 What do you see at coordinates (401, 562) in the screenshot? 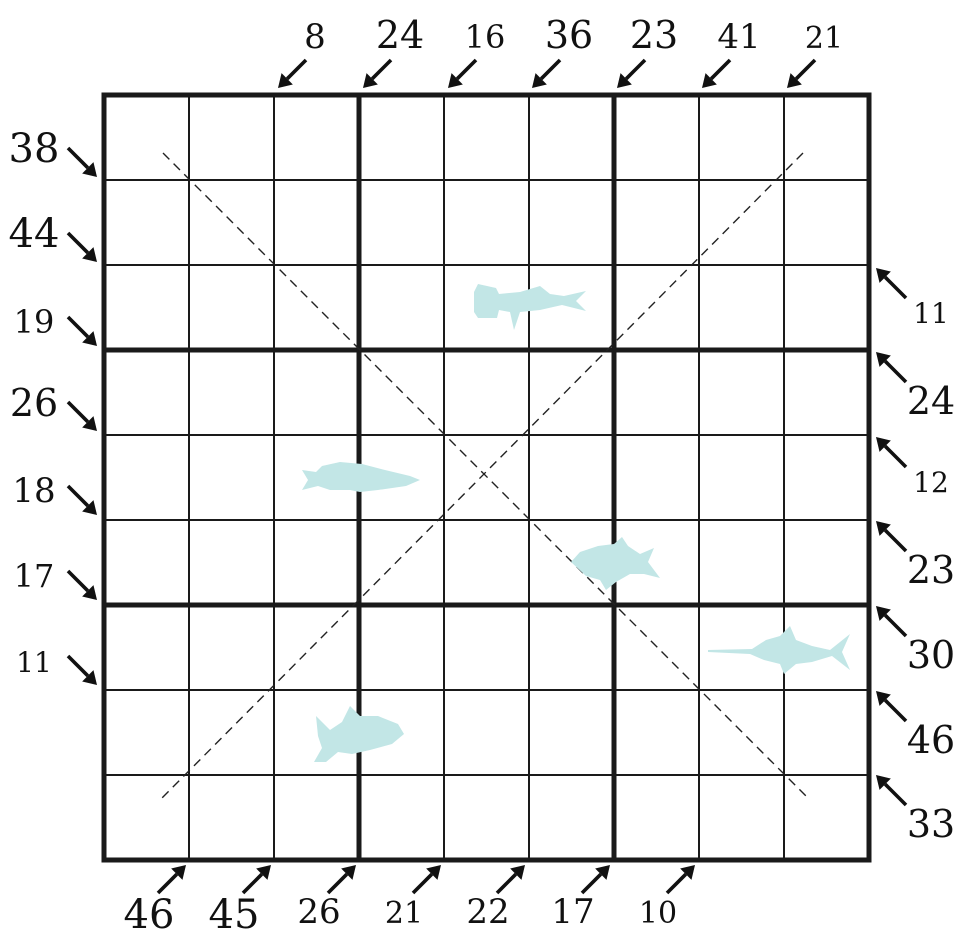
I see `grid-cell-r6c4` at bounding box center [401, 562].